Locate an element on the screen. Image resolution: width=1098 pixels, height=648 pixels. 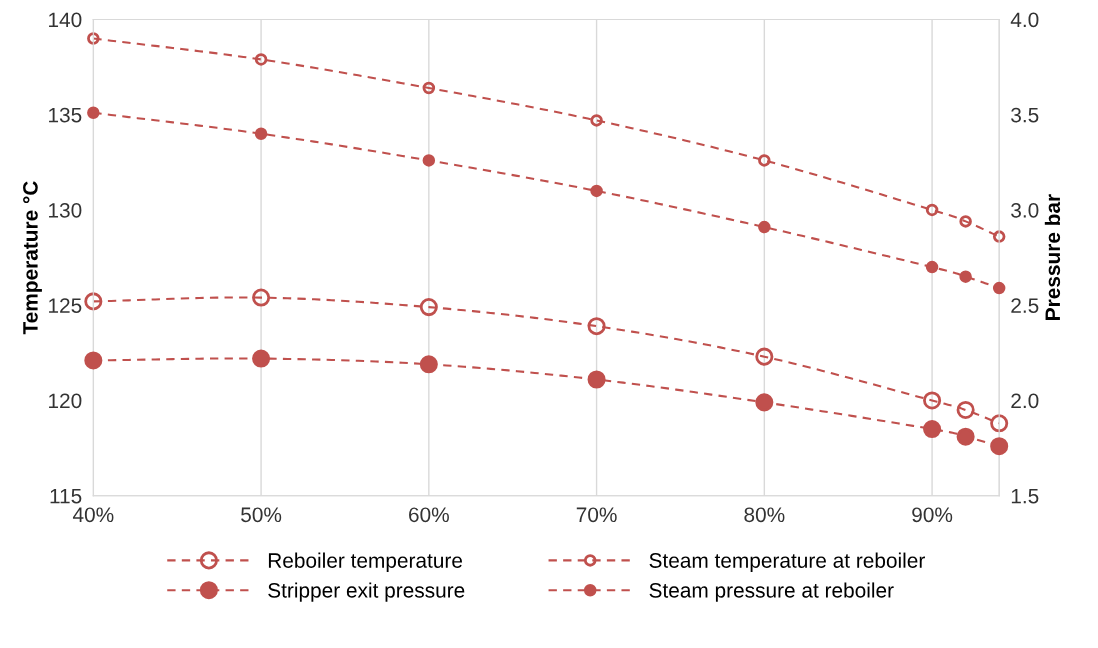
y-tick-label: 125 is located at coordinates (65, 305).